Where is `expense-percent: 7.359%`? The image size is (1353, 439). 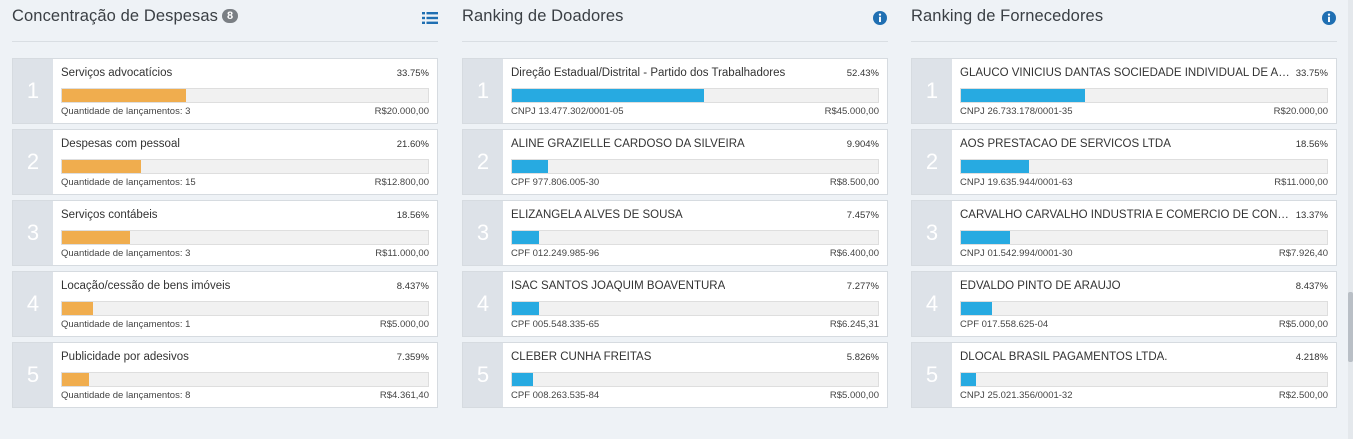 expense-percent: 7.359% is located at coordinates (412, 357).